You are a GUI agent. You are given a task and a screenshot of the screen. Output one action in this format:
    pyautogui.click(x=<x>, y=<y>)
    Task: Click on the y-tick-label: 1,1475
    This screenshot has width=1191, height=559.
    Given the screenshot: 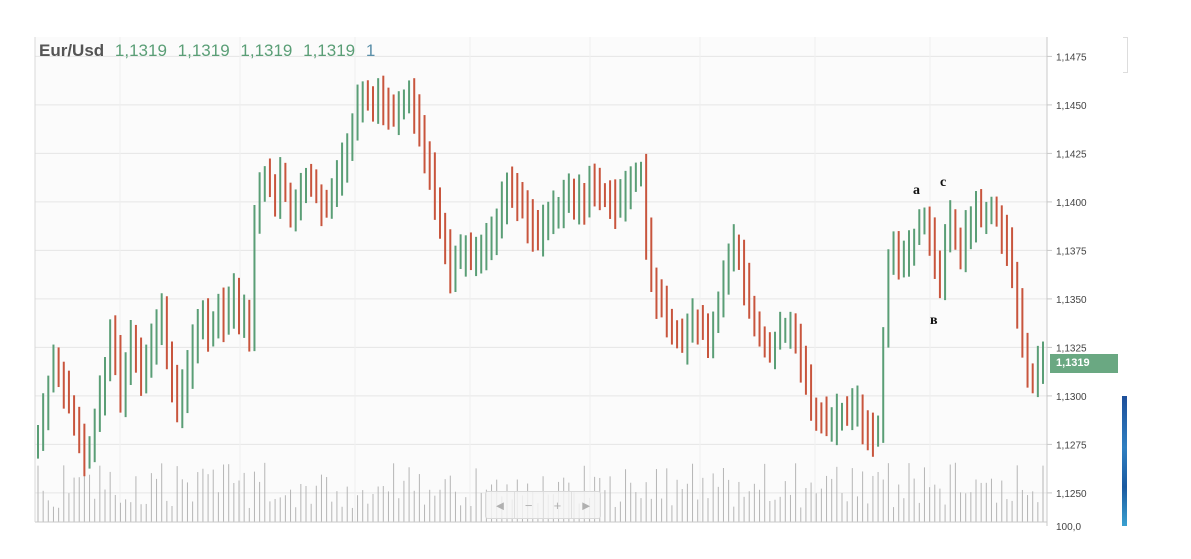 What is the action you would take?
    pyautogui.click(x=1071, y=57)
    